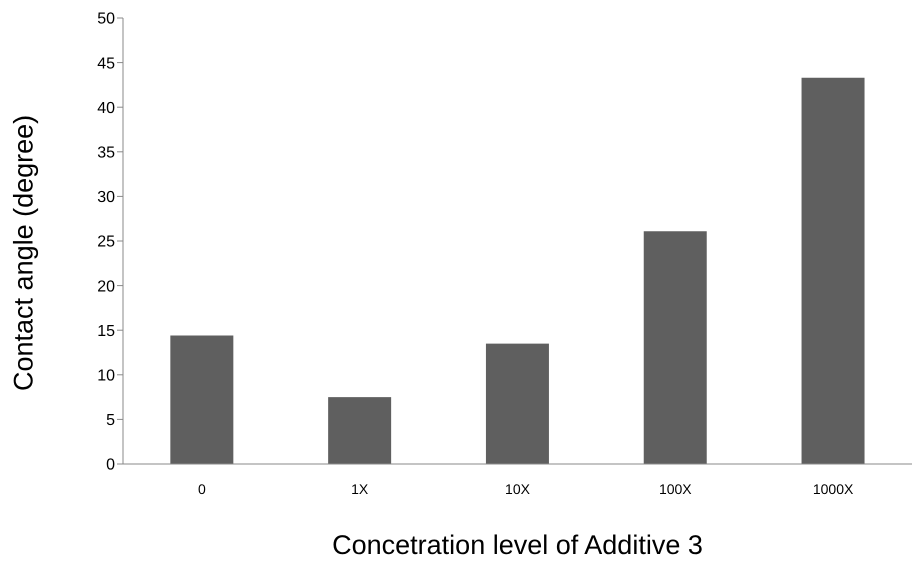 Image resolution: width=920 pixels, height=572 pixels. I want to click on y-tick-label: 45, so click(106, 63).